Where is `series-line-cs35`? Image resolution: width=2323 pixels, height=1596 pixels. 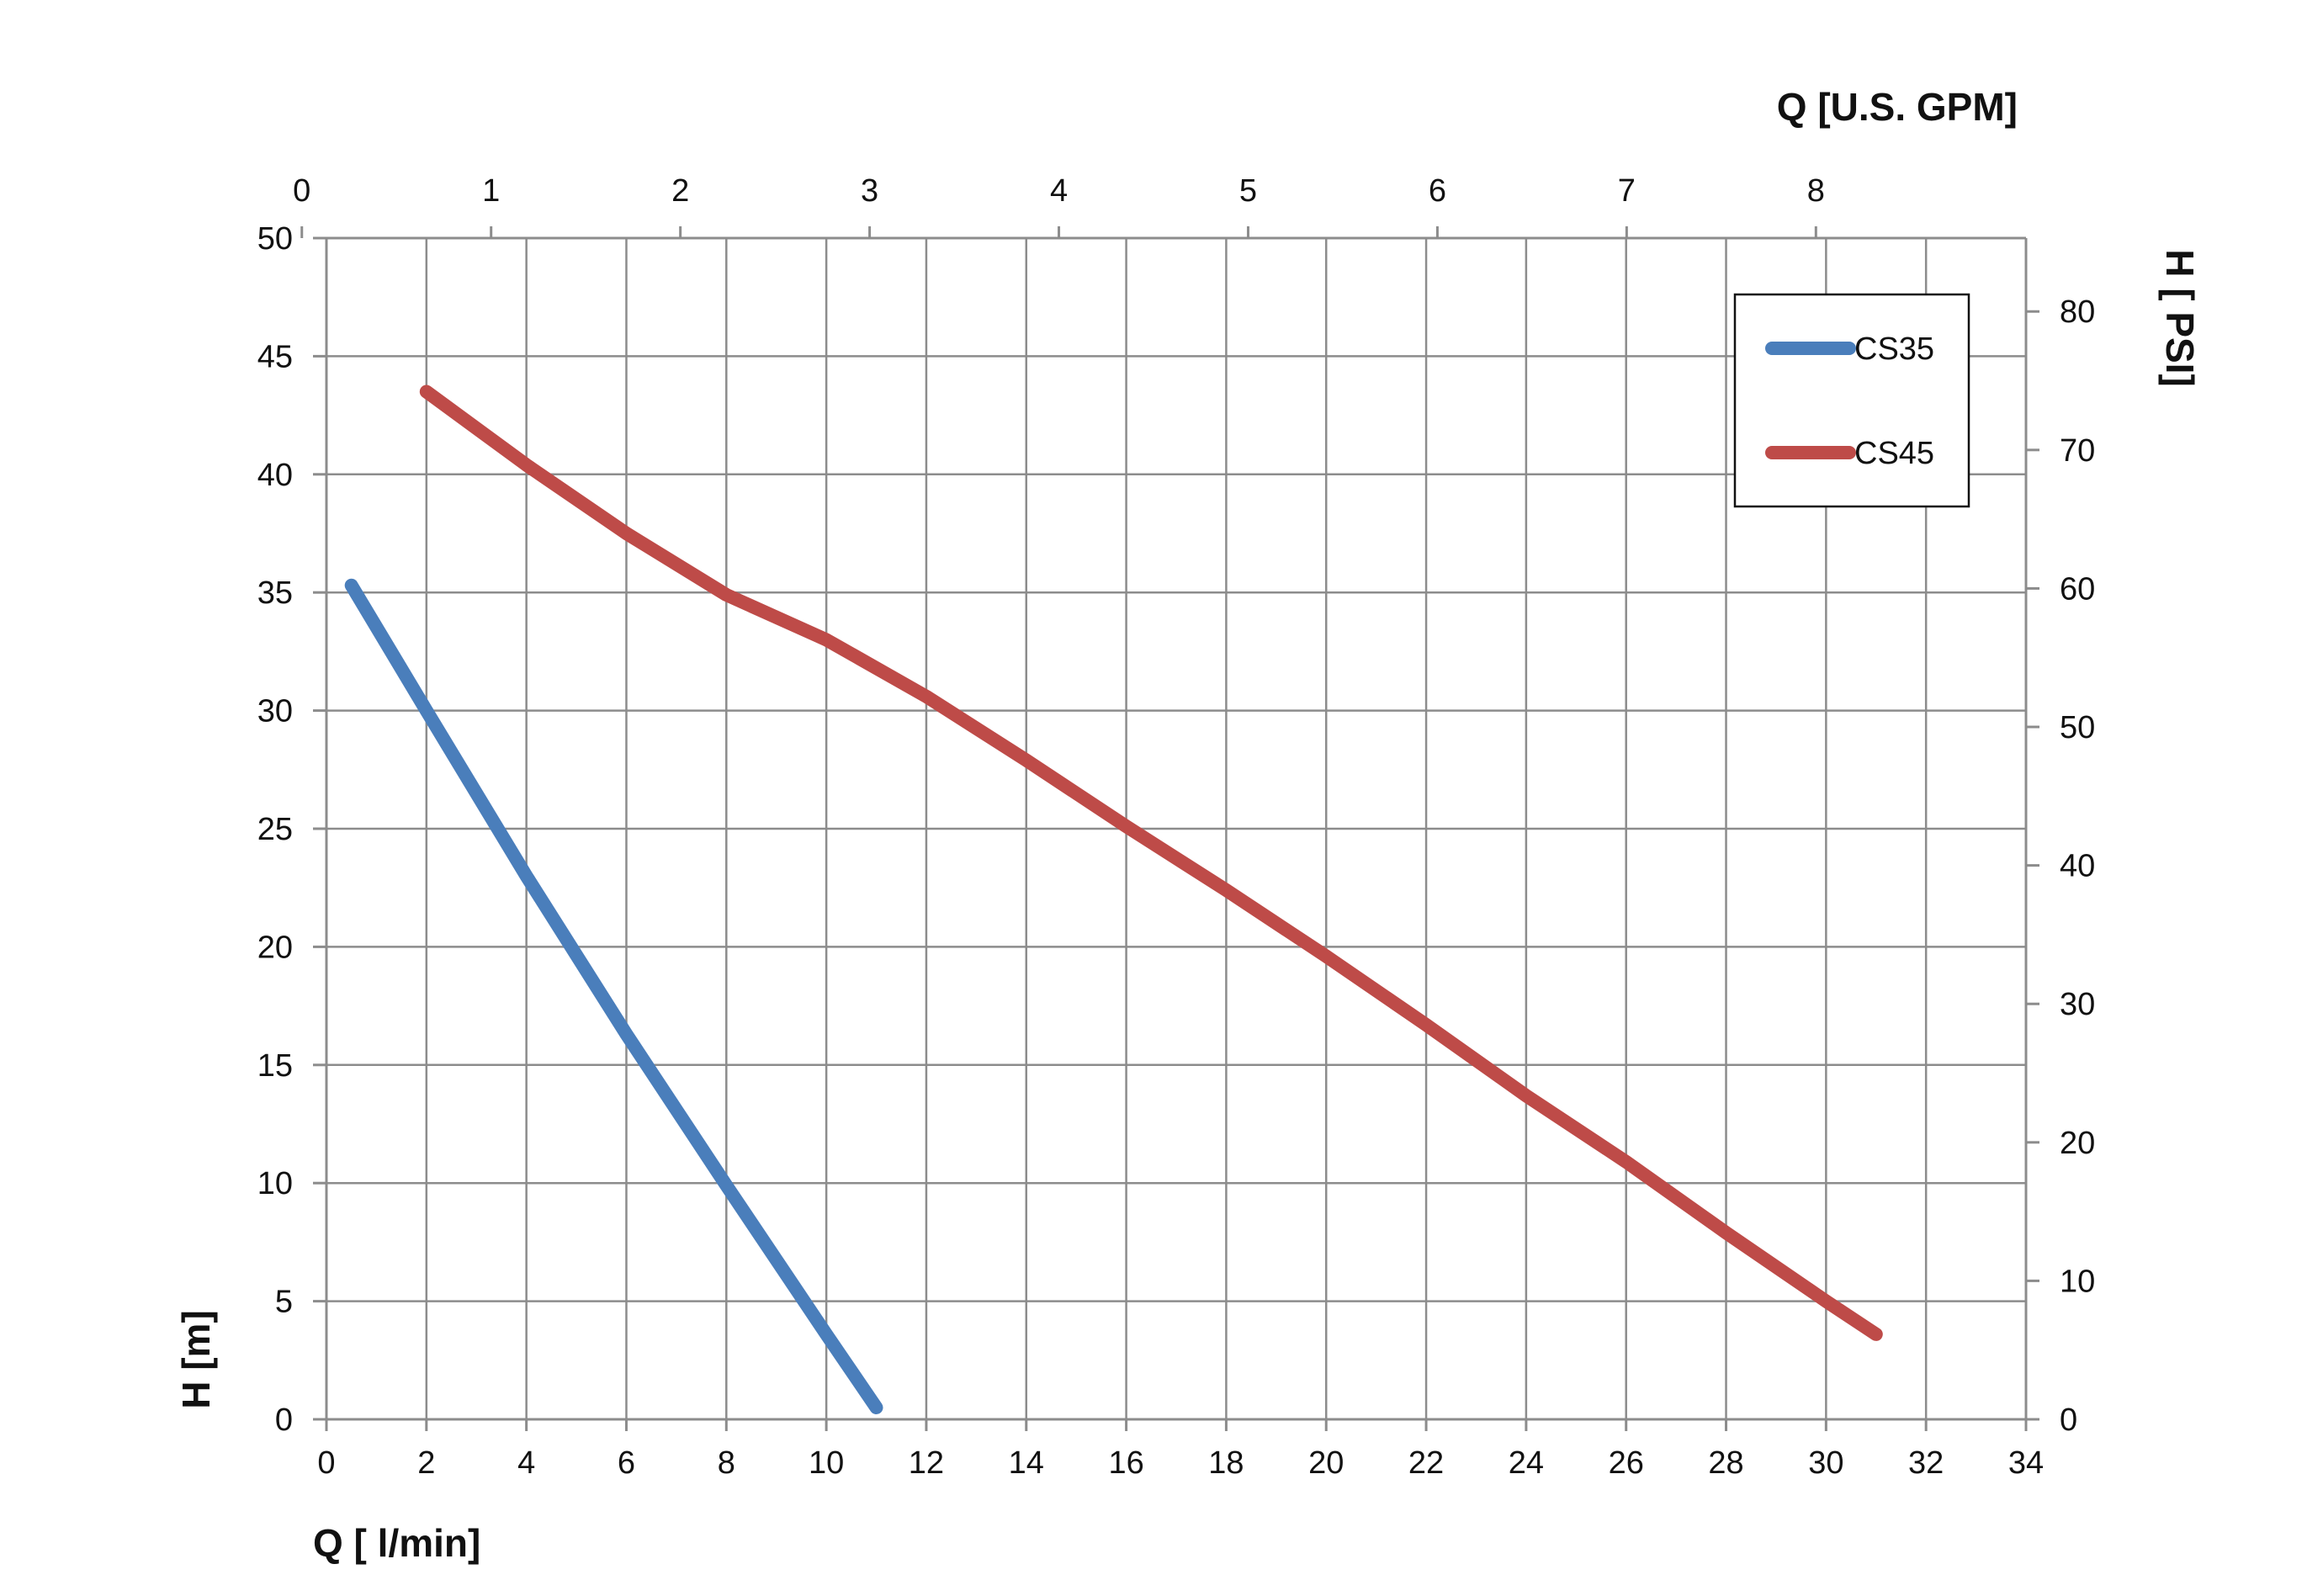 series-line-cs35 is located at coordinates (614, 996).